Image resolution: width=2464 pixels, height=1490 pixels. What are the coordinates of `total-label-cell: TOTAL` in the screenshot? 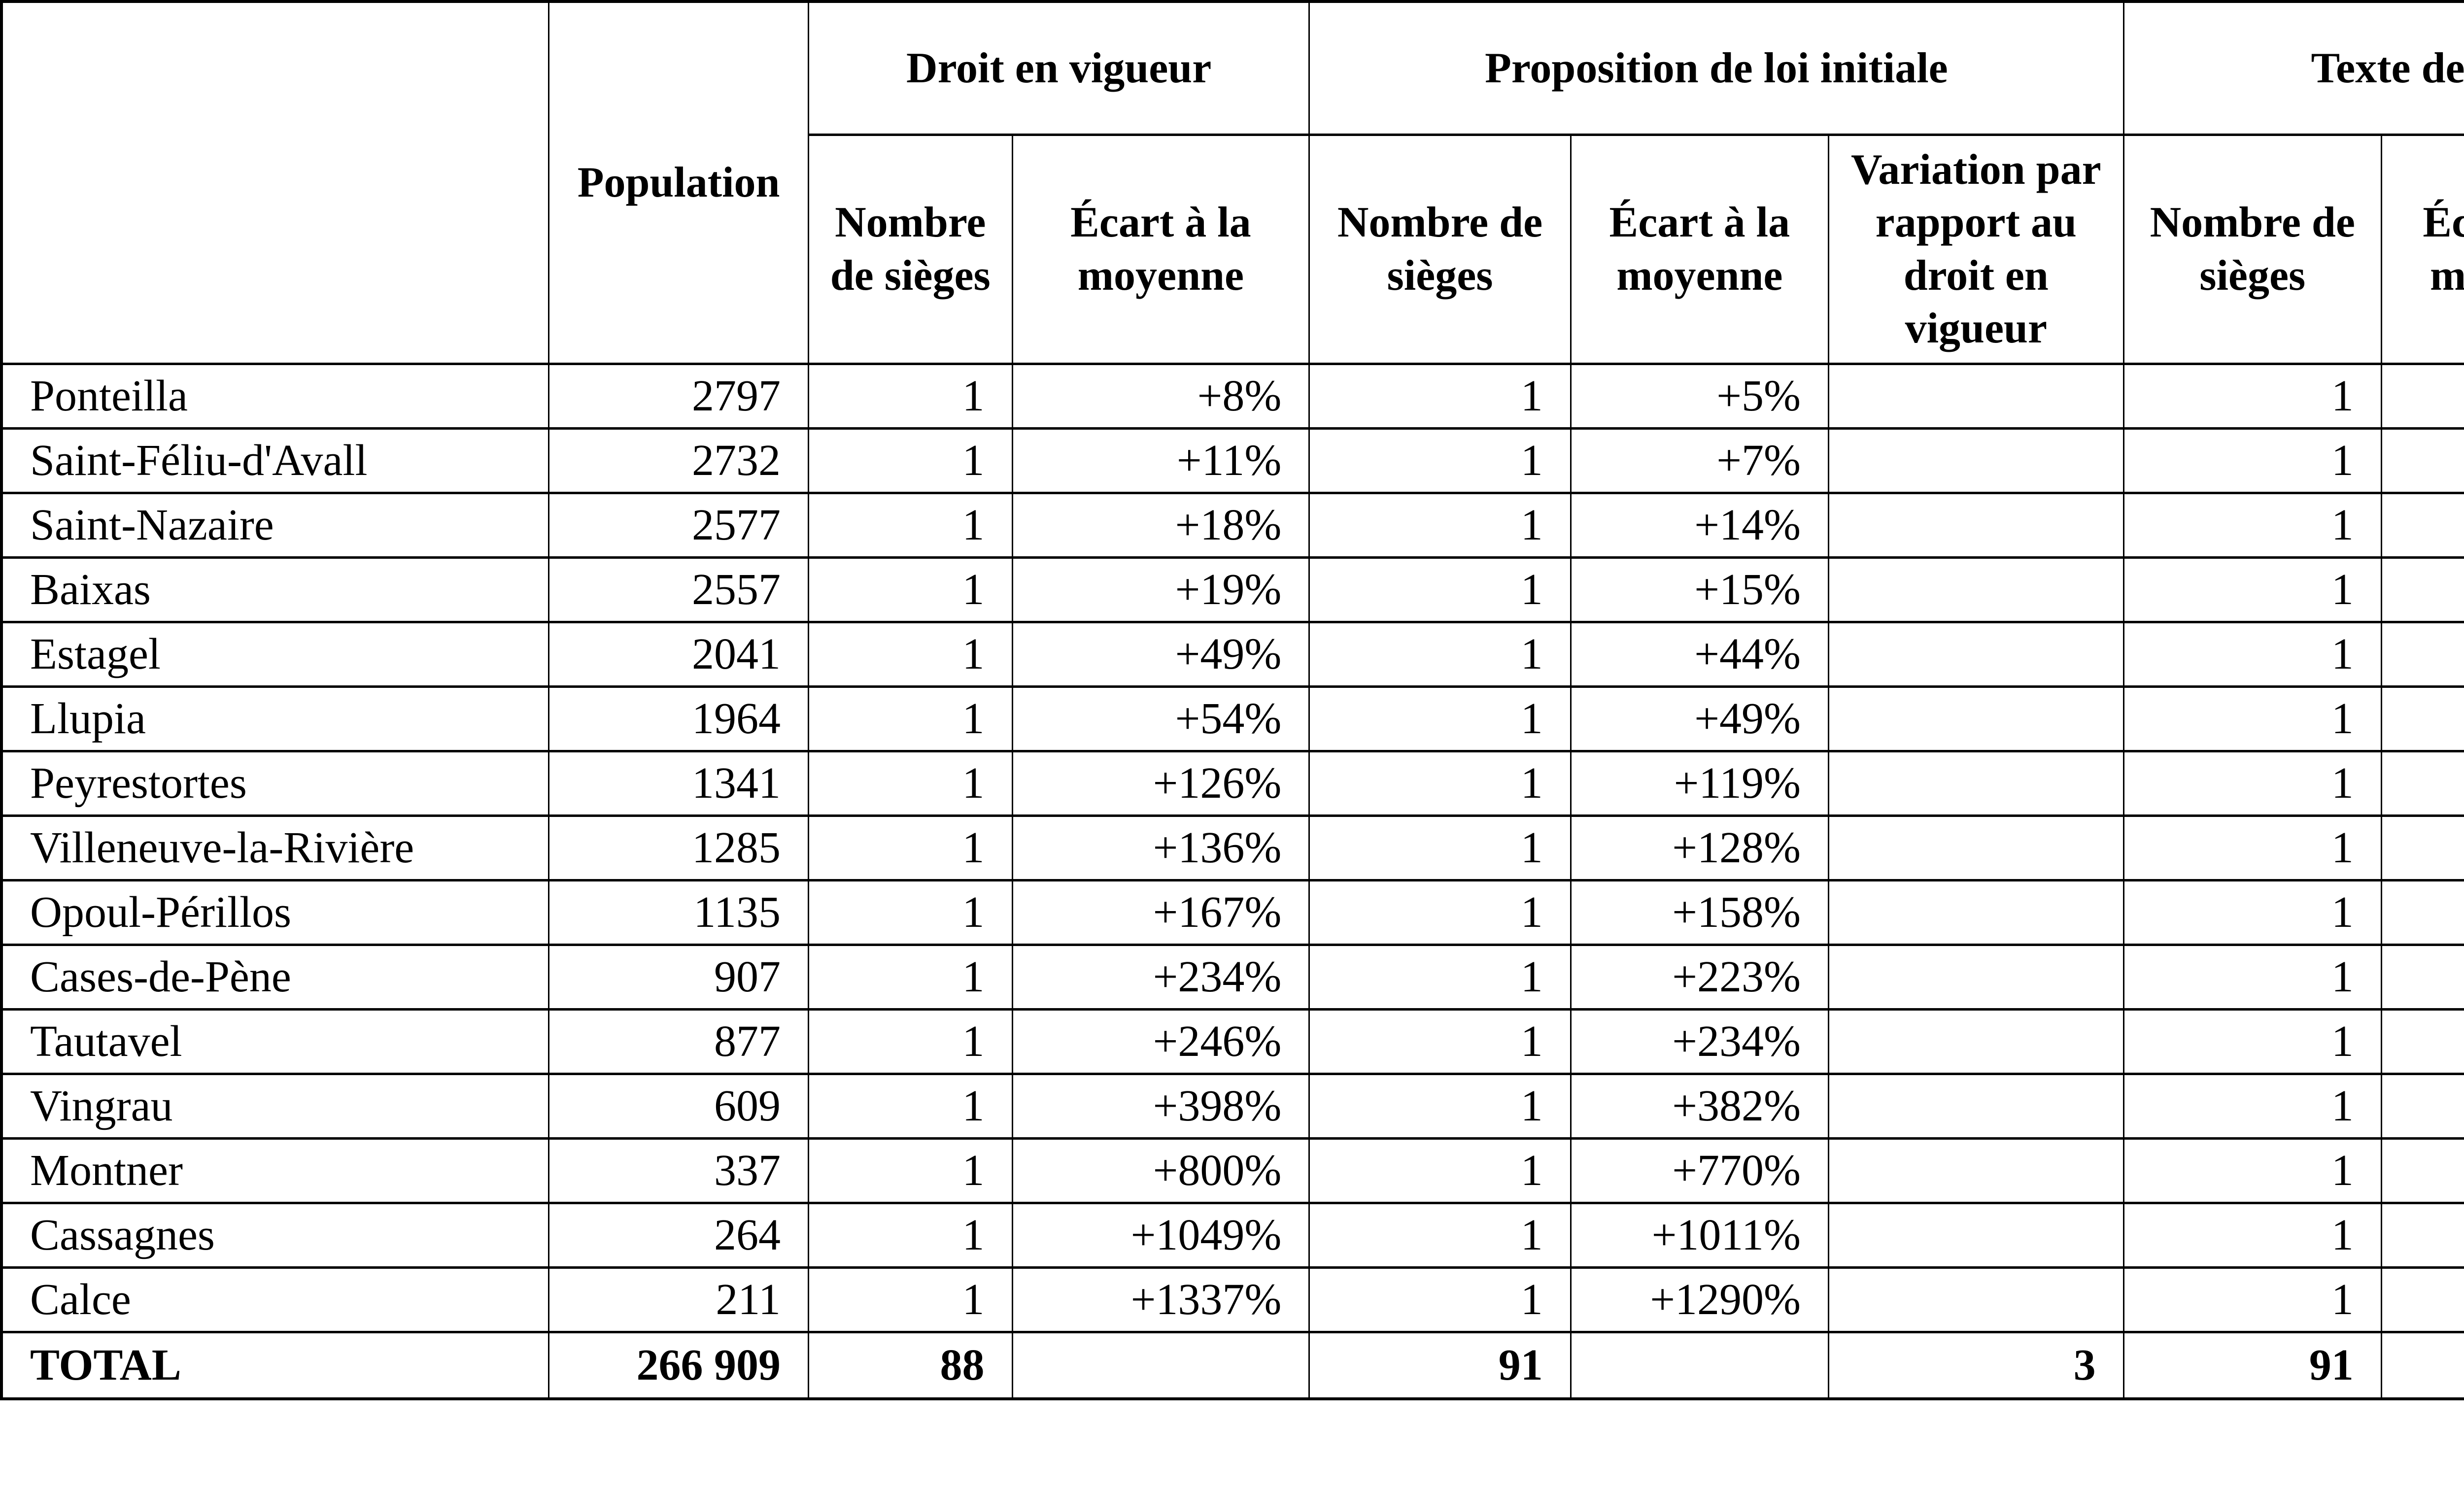 It's located at (275, 1365).